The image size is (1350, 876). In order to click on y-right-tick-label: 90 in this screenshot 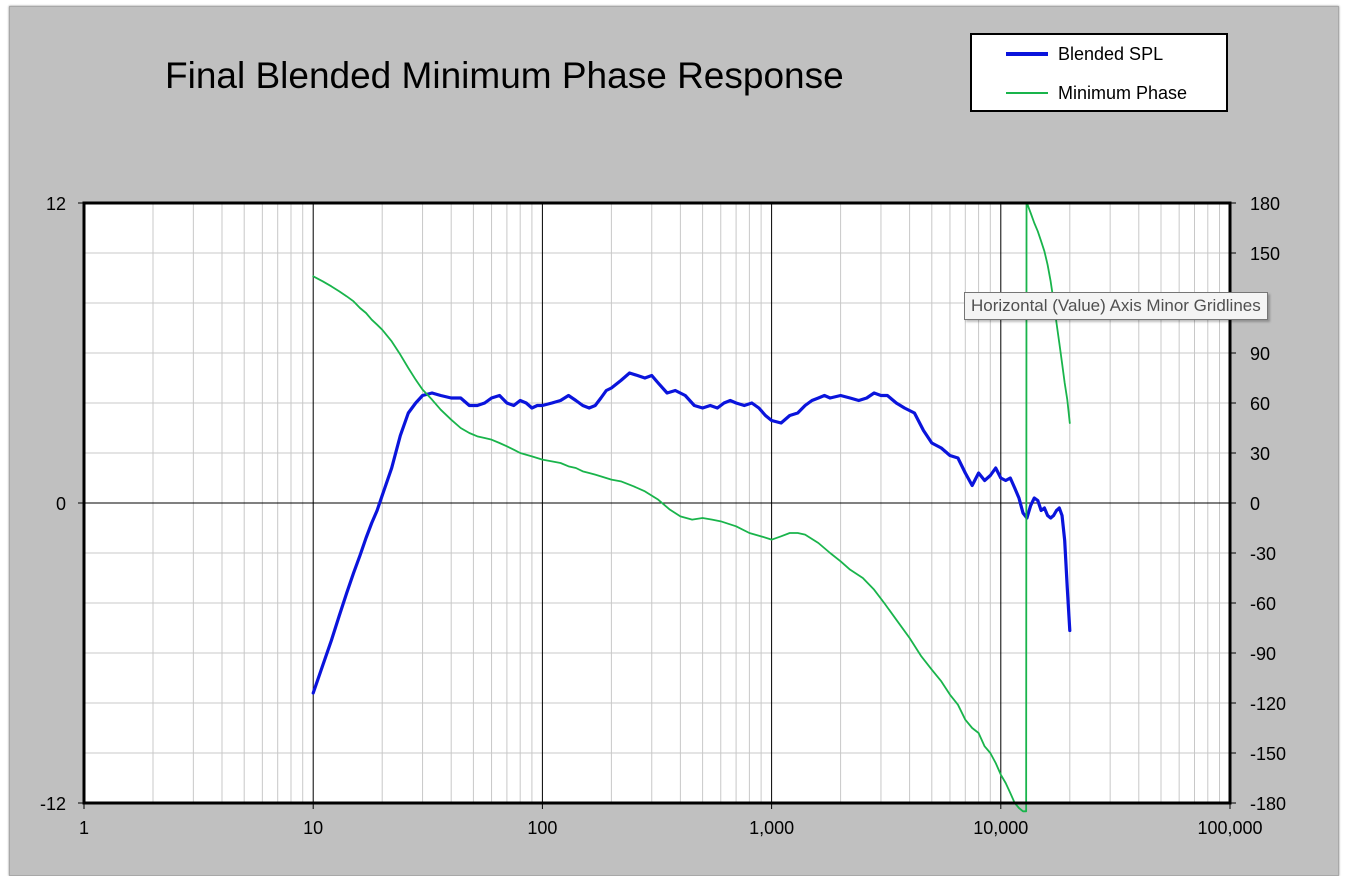, I will do `click(1260, 354)`.